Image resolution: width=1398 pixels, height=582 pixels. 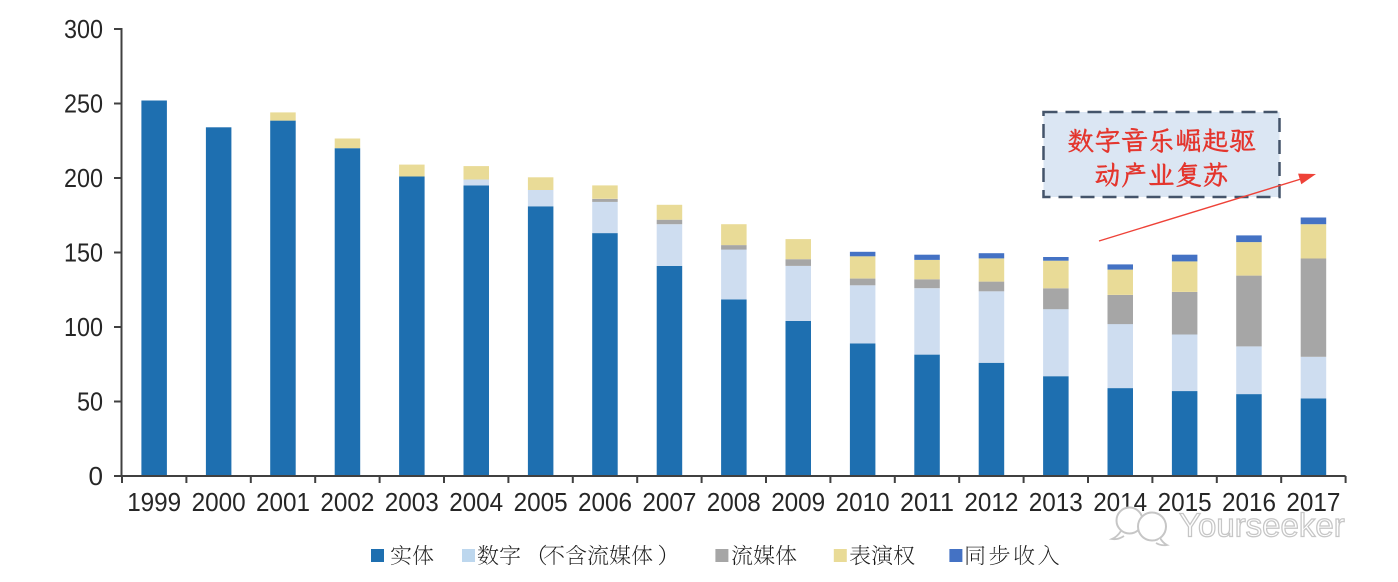 What do you see at coordinates (991, 502) in the screenshot?
I see `svg-text: 2012` at bounding box center [991, 502].